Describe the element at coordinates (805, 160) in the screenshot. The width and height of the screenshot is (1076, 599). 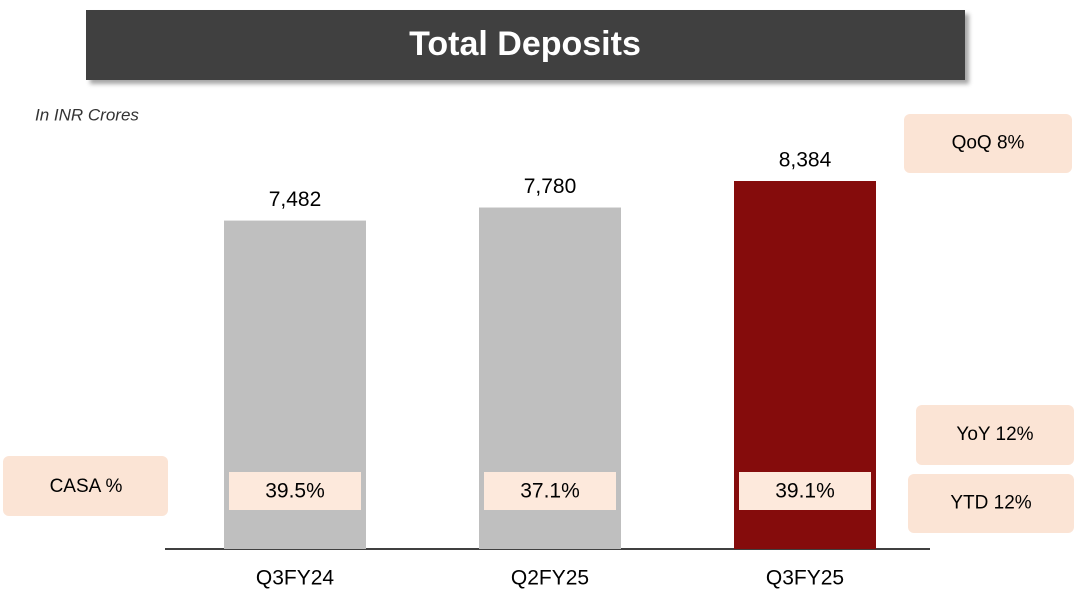
I see `value-label: 8,384` at that location.